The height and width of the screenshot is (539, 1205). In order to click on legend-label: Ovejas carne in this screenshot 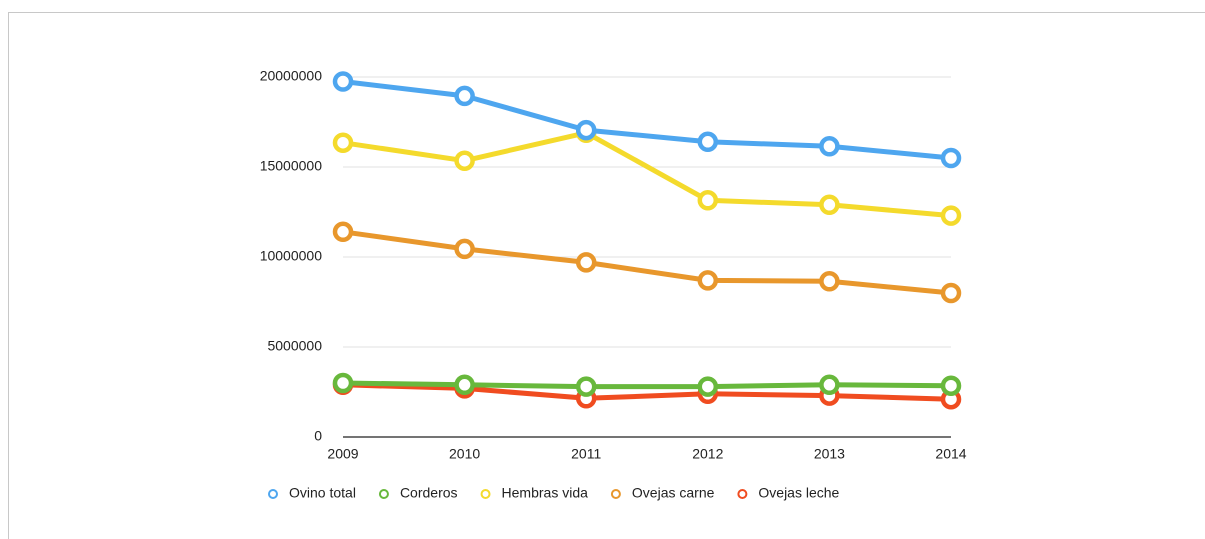, I will do `click(673, 493)`.